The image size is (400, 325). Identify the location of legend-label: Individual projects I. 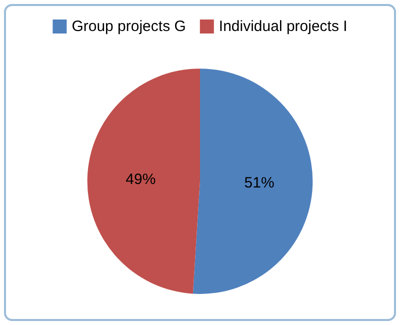
(283, 26).